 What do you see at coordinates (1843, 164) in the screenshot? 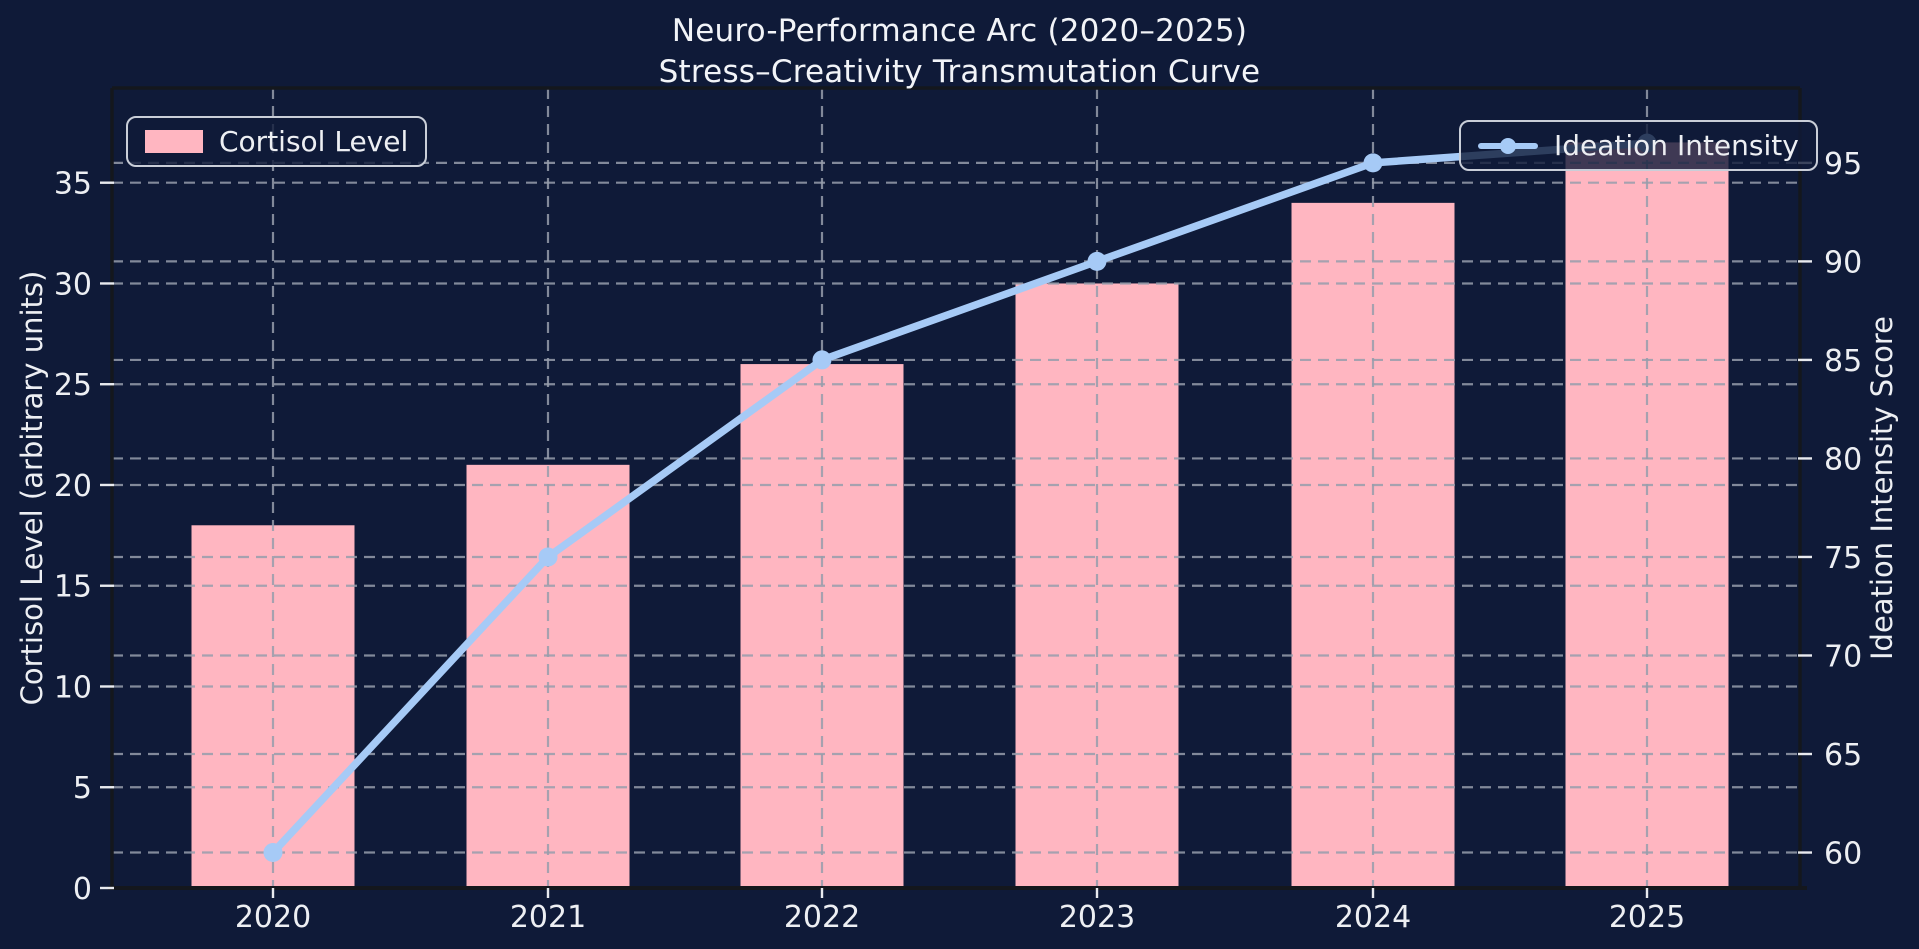
I see `right-tick-label-95: 95` at bounding box center [1843, 164].